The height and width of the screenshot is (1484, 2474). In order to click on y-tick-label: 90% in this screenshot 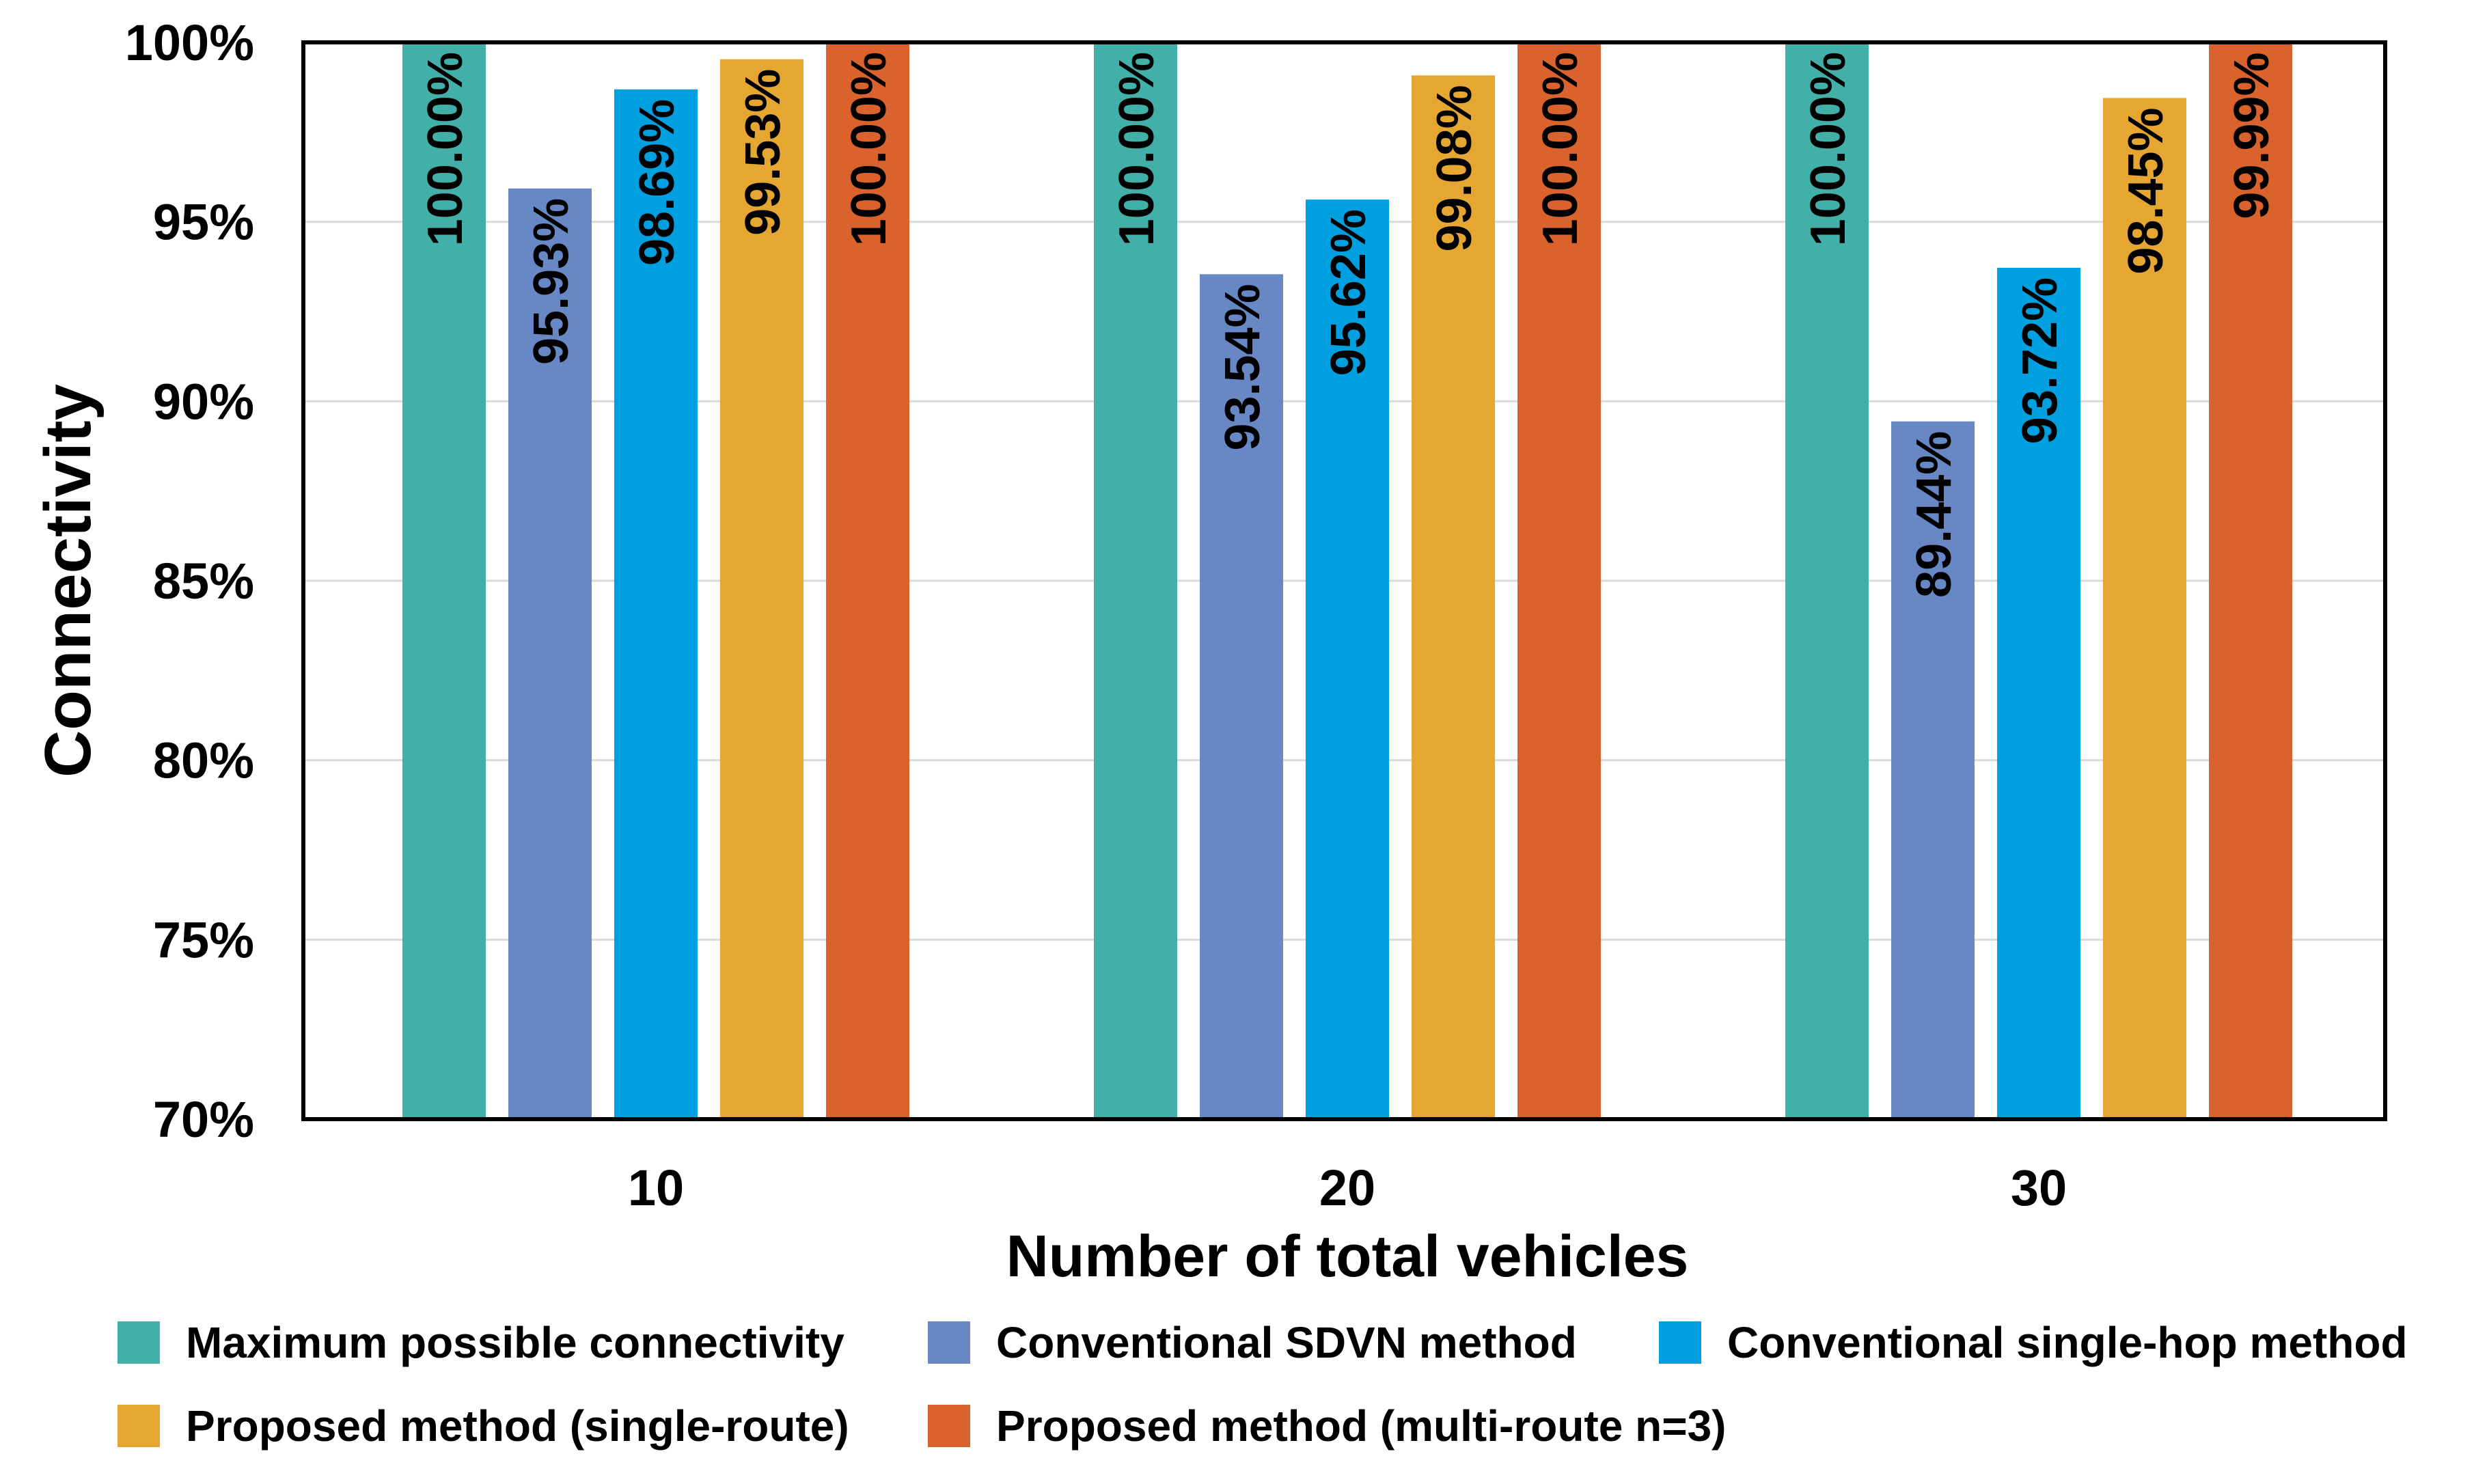, I will do `click(204, 402)`.